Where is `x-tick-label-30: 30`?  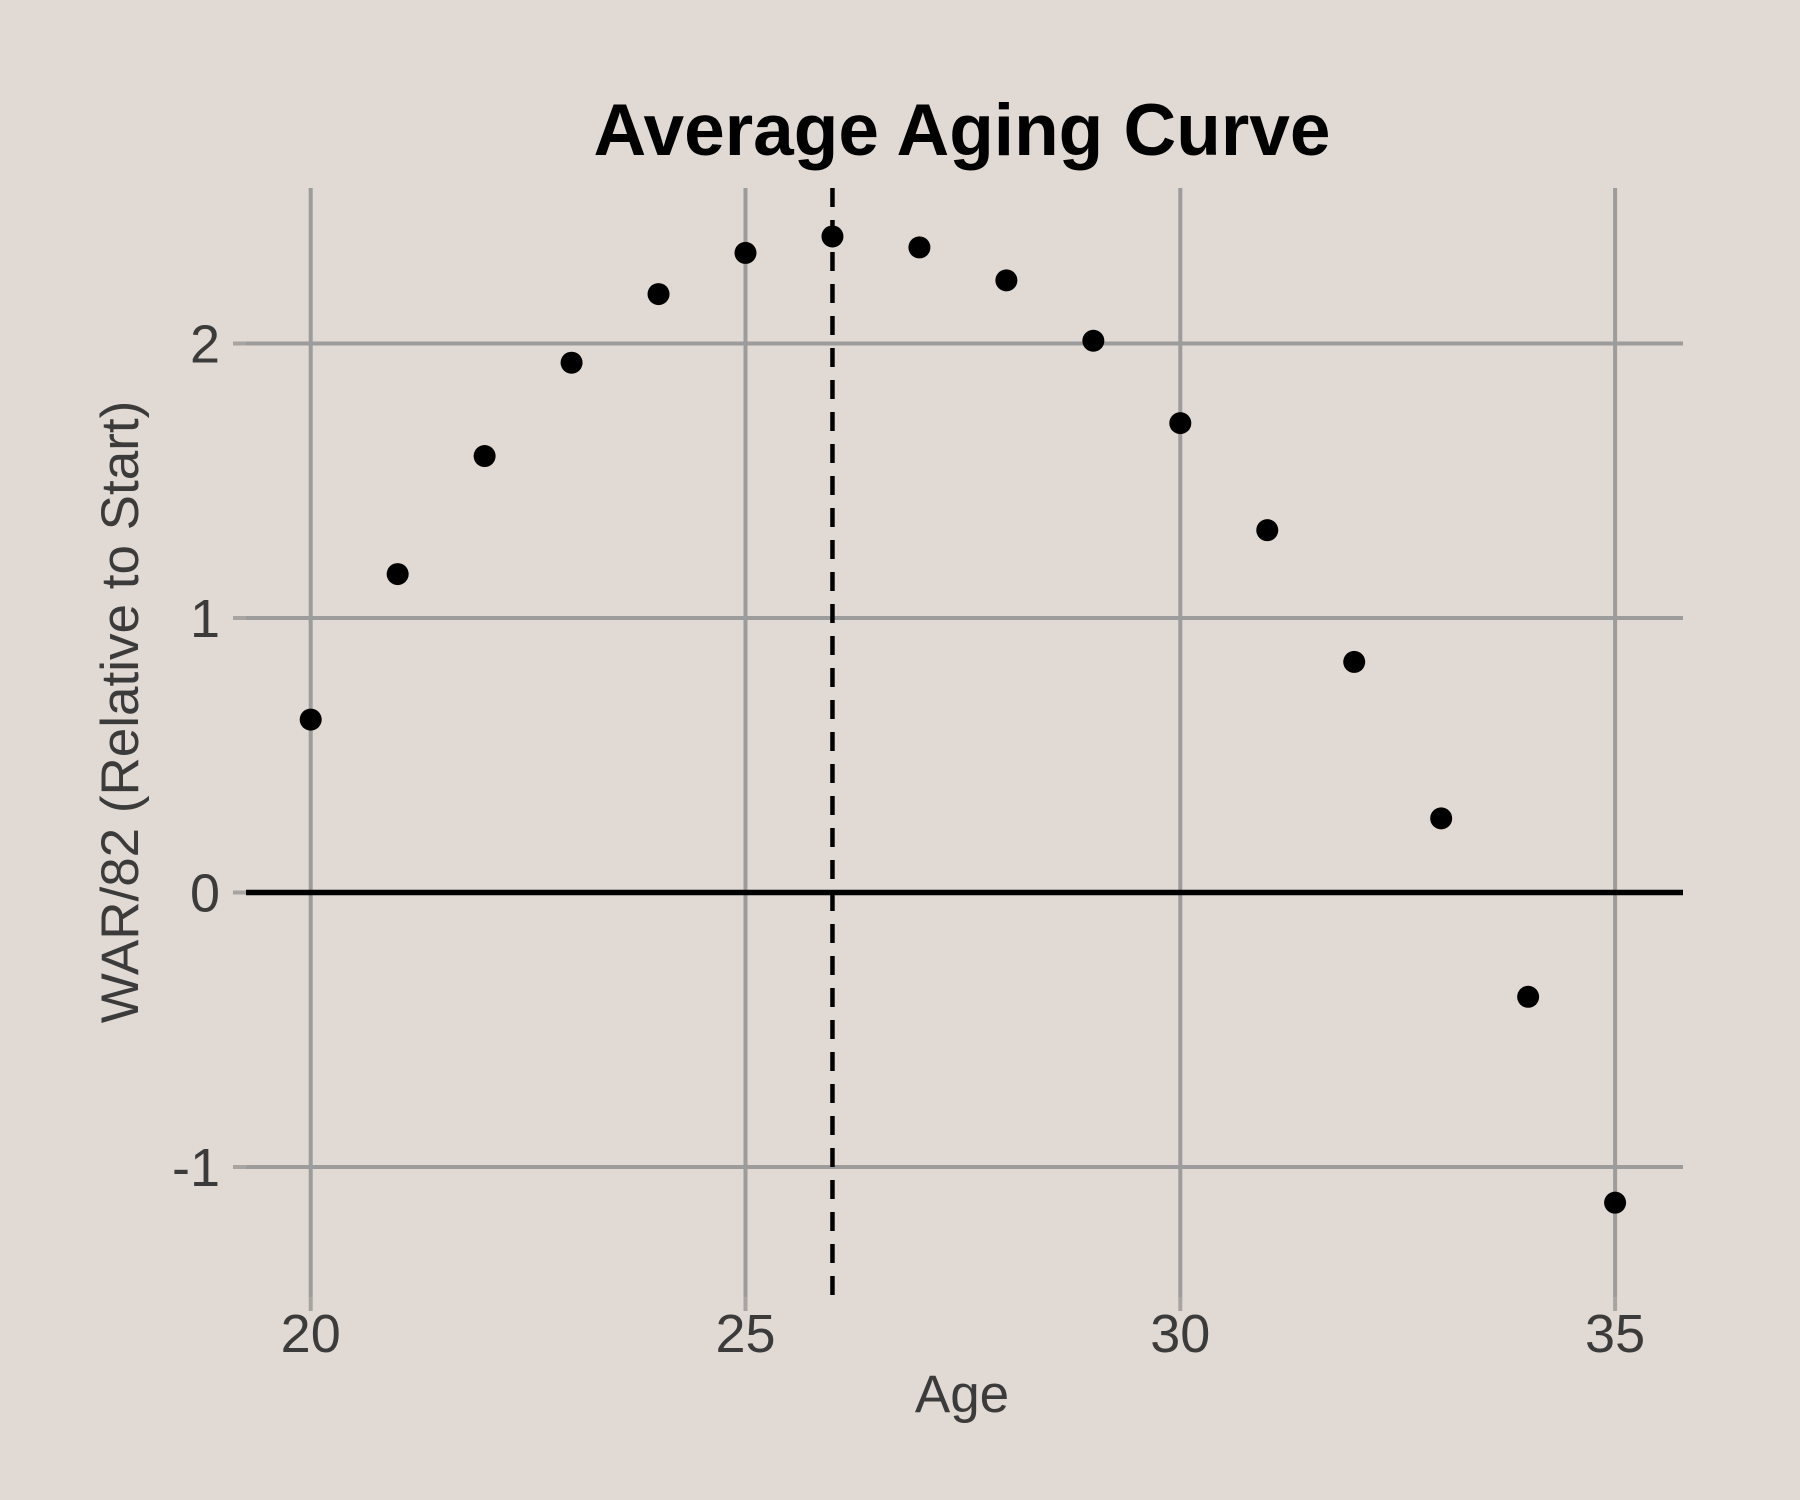 x-tick-label-30: 30 is located at coordinates (1180, 1334).